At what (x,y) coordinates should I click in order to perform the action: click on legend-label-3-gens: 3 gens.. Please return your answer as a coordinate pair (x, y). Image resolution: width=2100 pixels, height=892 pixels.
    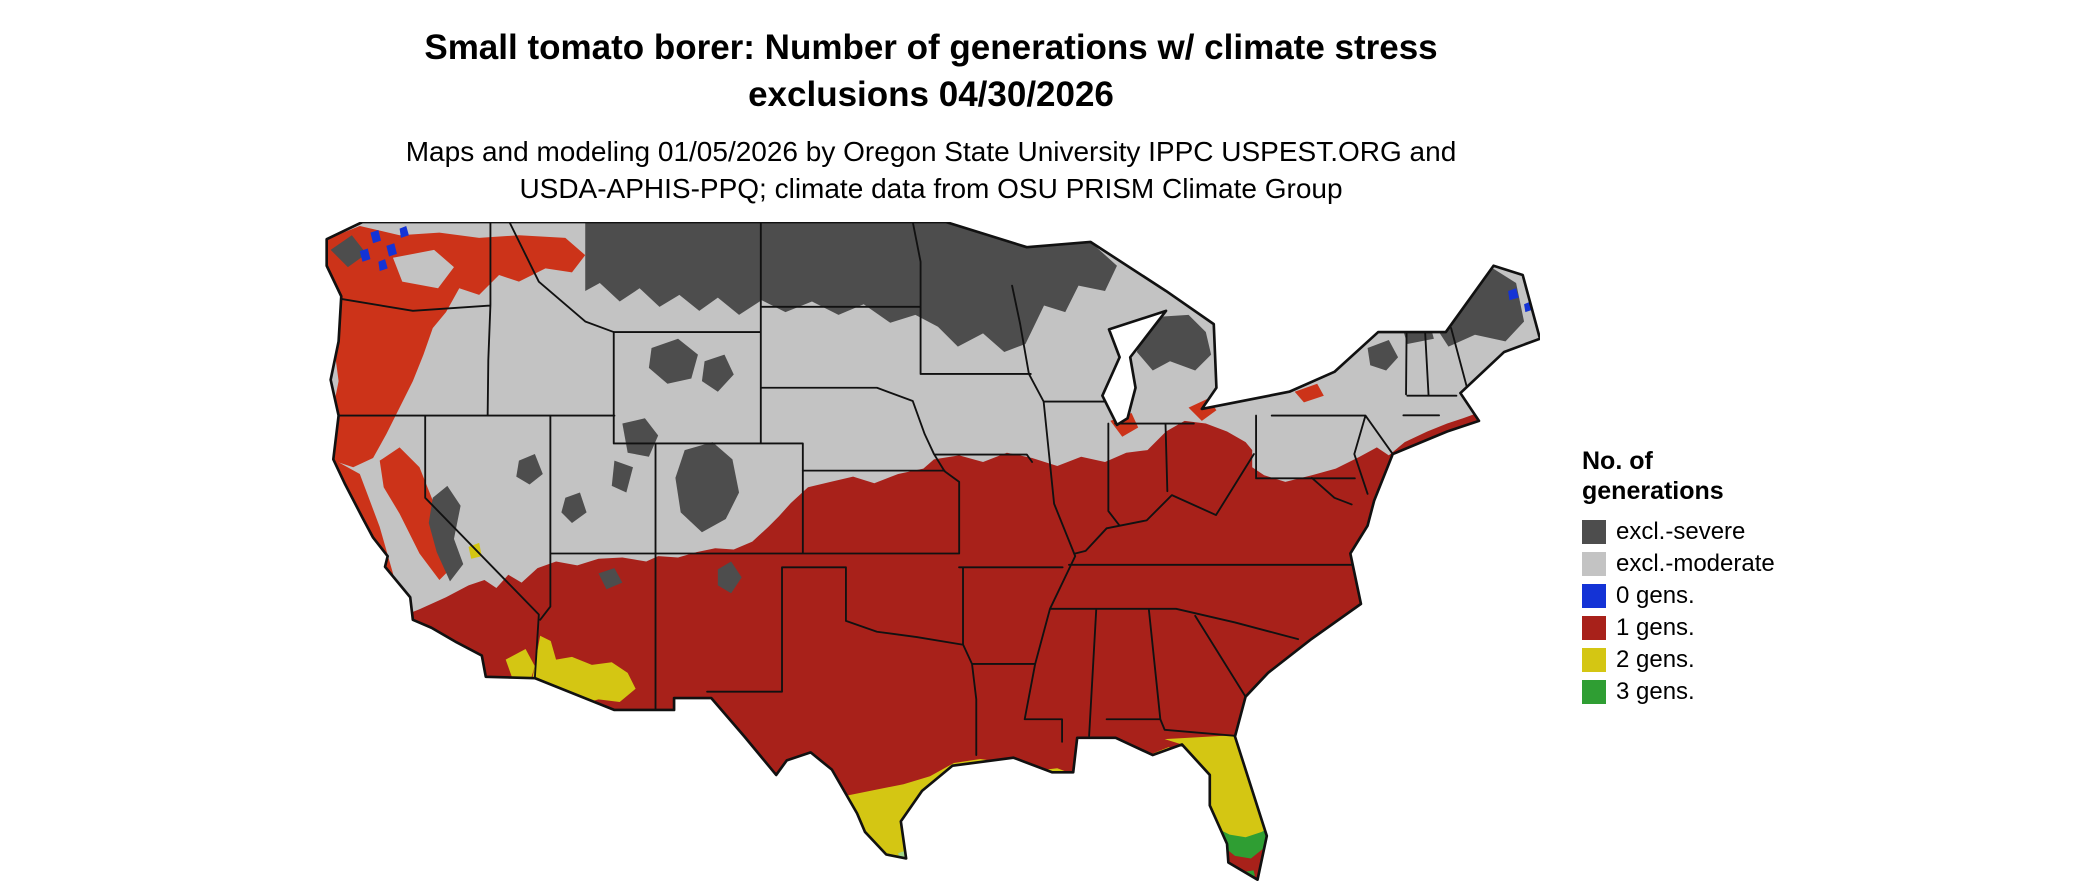
    Looking at the image, I should click on (1655, 691).